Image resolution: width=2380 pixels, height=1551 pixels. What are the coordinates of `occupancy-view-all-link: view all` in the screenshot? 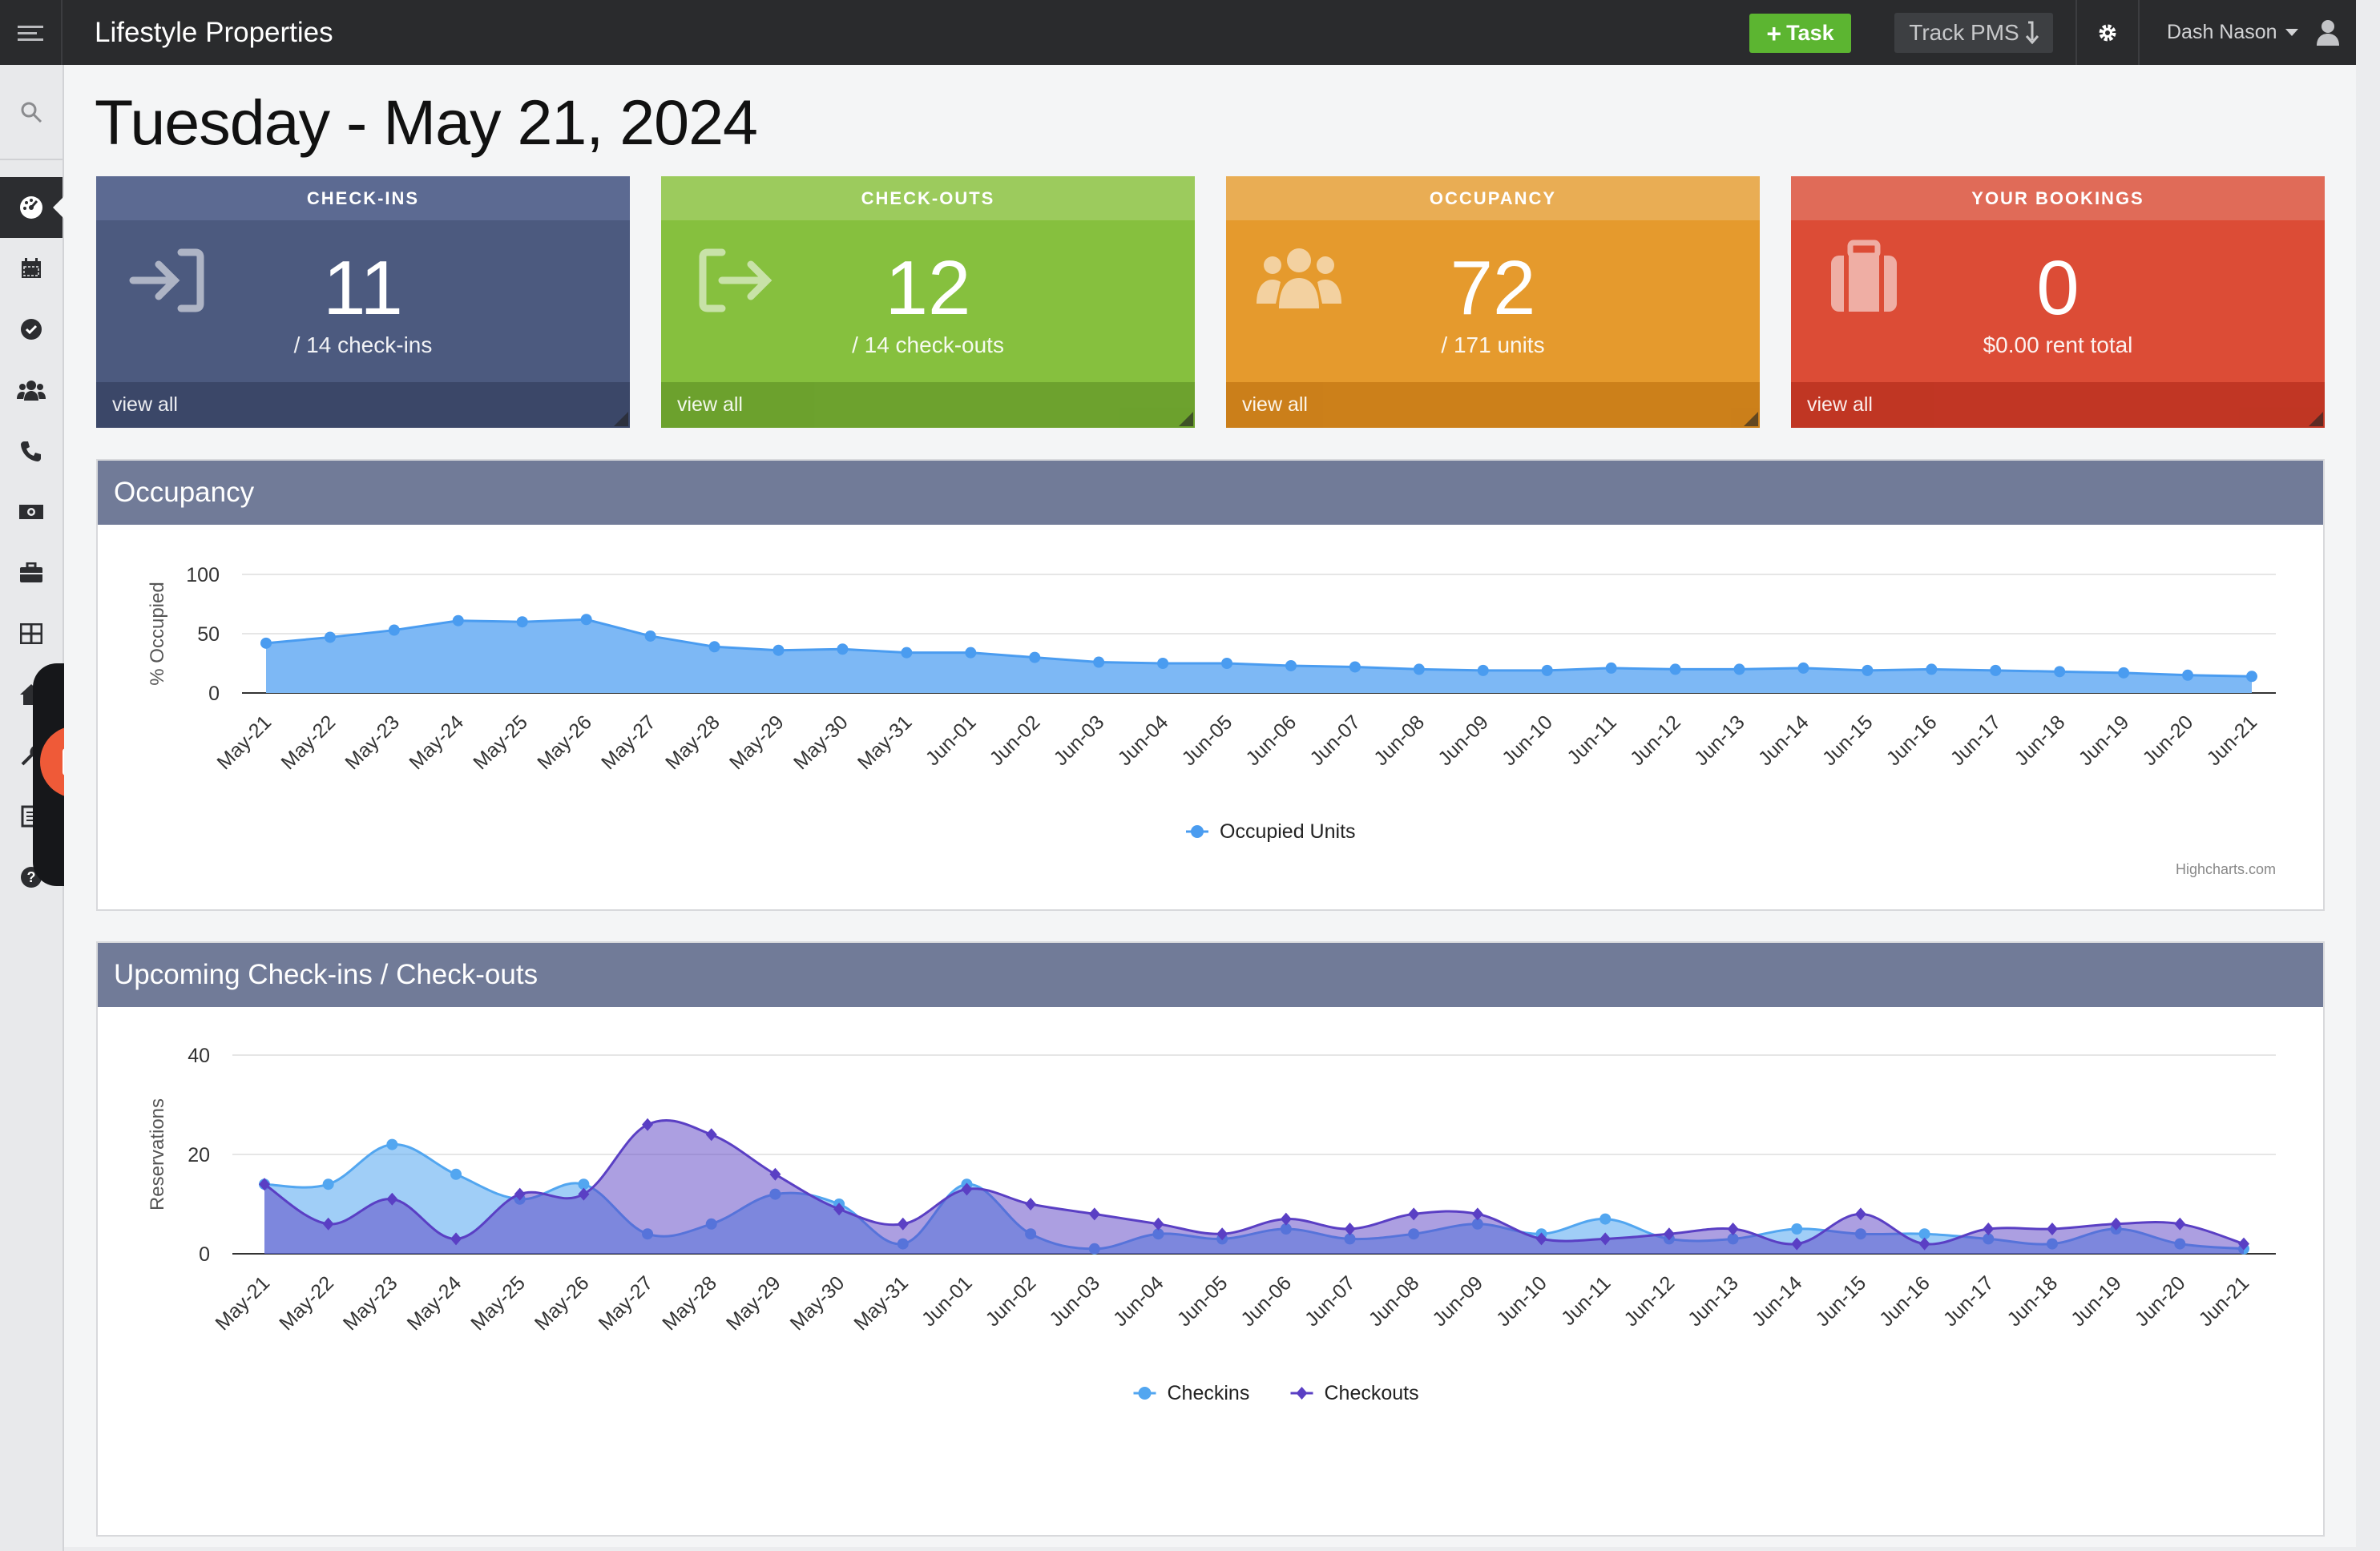 It's located at (1493, 405).